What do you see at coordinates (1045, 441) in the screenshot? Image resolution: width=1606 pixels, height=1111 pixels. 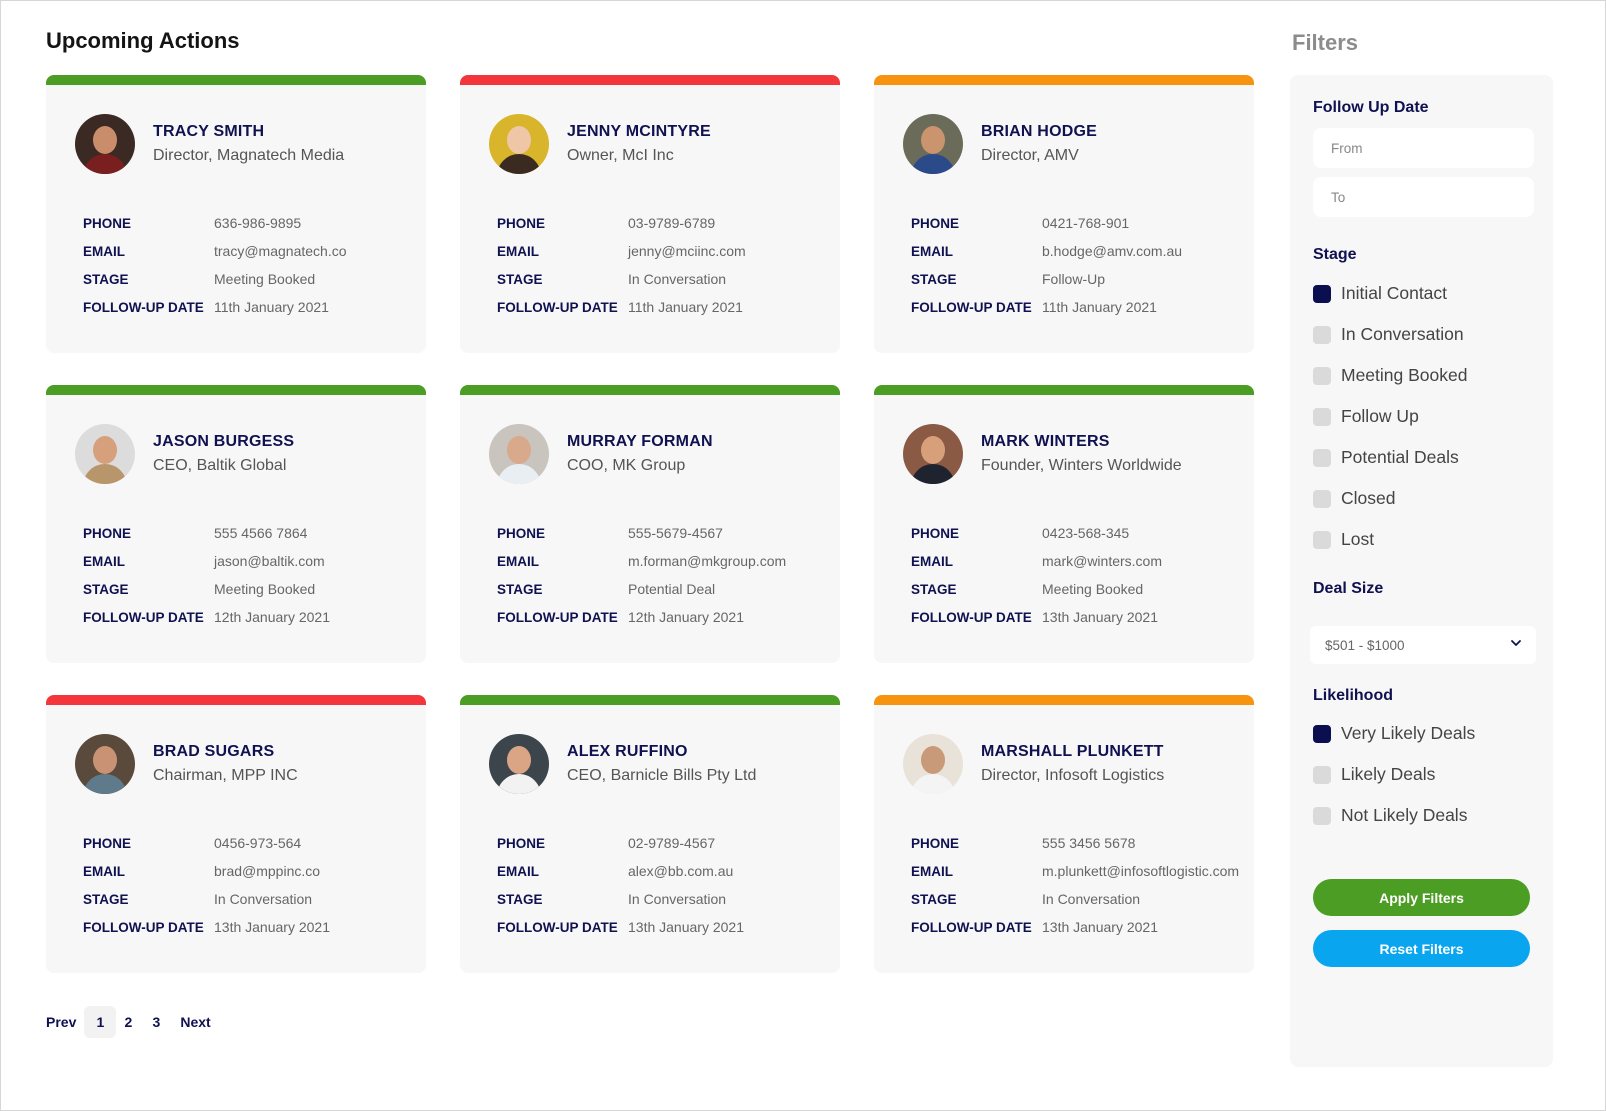 I see `contact-name: MARK WINTERS` at bounding box center [1045, 441].